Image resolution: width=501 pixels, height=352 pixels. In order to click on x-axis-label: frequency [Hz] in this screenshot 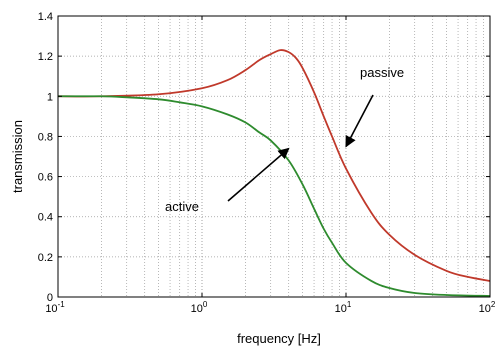, I will do `click(279, 338)`.